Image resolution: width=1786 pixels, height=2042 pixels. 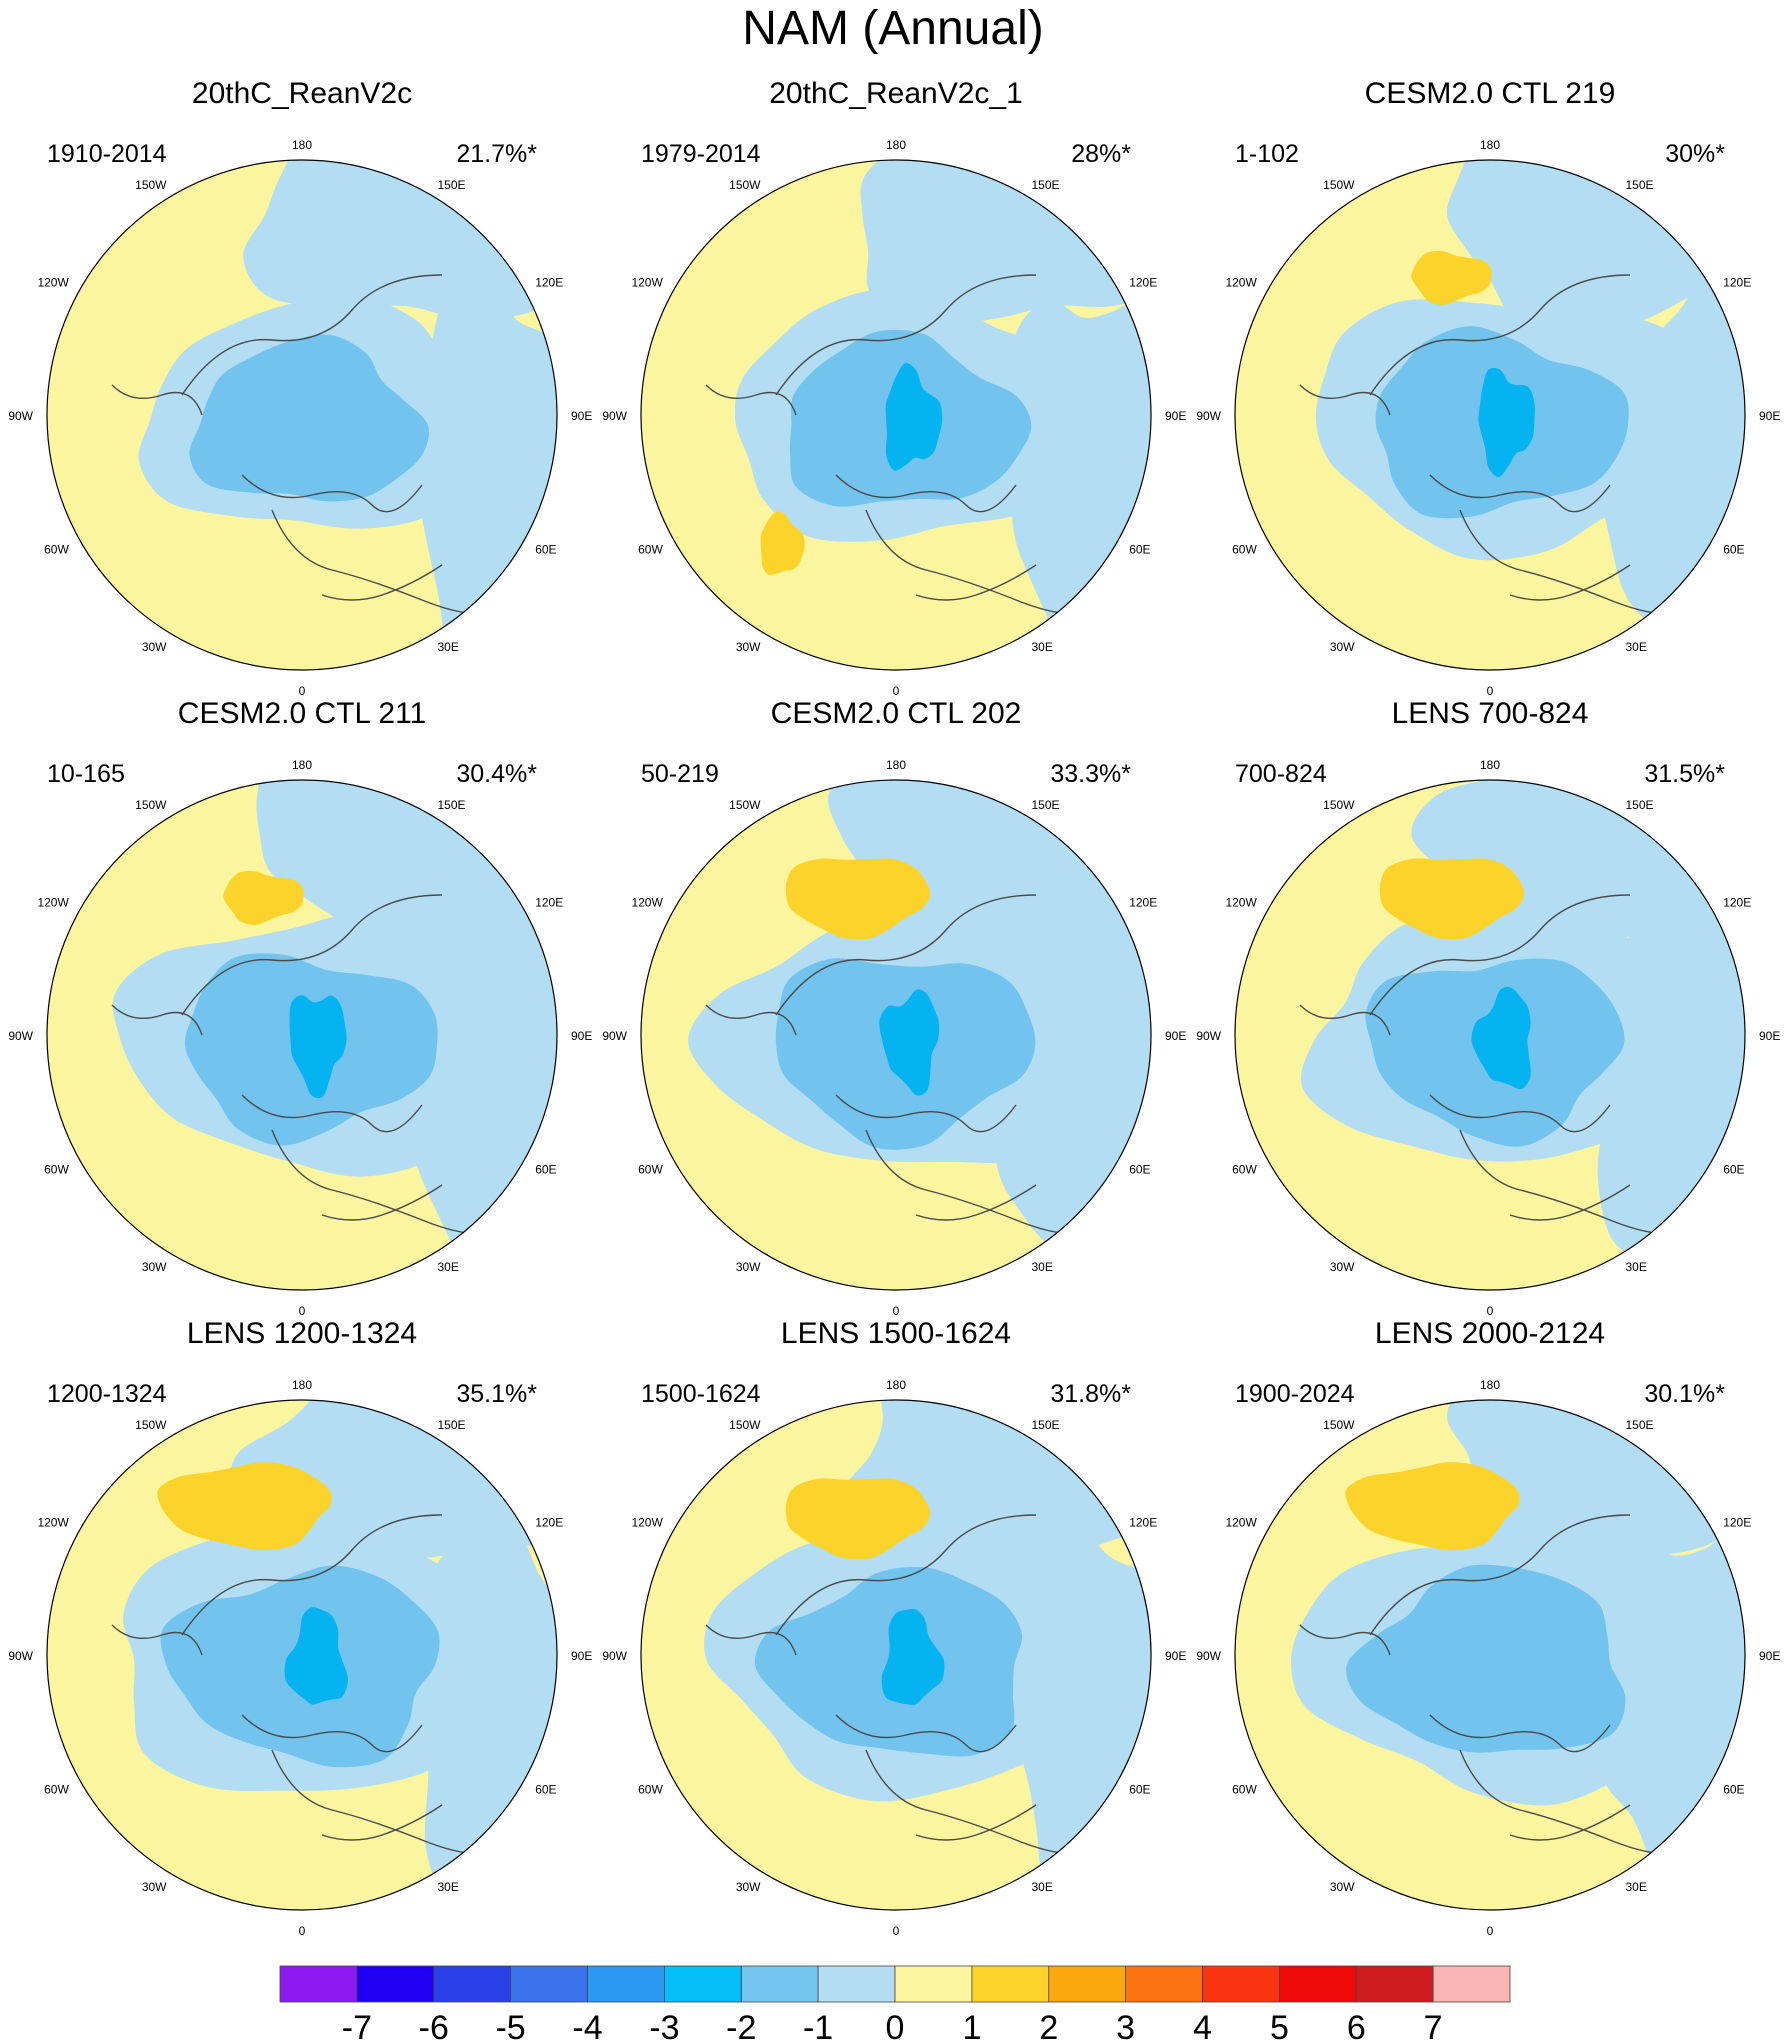 What do you see at coordinates (896, 1333) in the screenshot?
I see `panel-title: LENS 1500-1624` at bounding box center [896, 1333].